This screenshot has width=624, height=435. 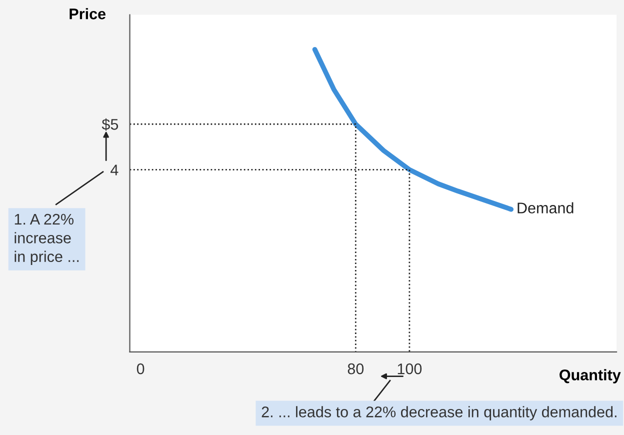 What do you see at coordinates (110, 124) in the screenshot?
I see `y-tick-label: $5` at bounding box center [110, 124].